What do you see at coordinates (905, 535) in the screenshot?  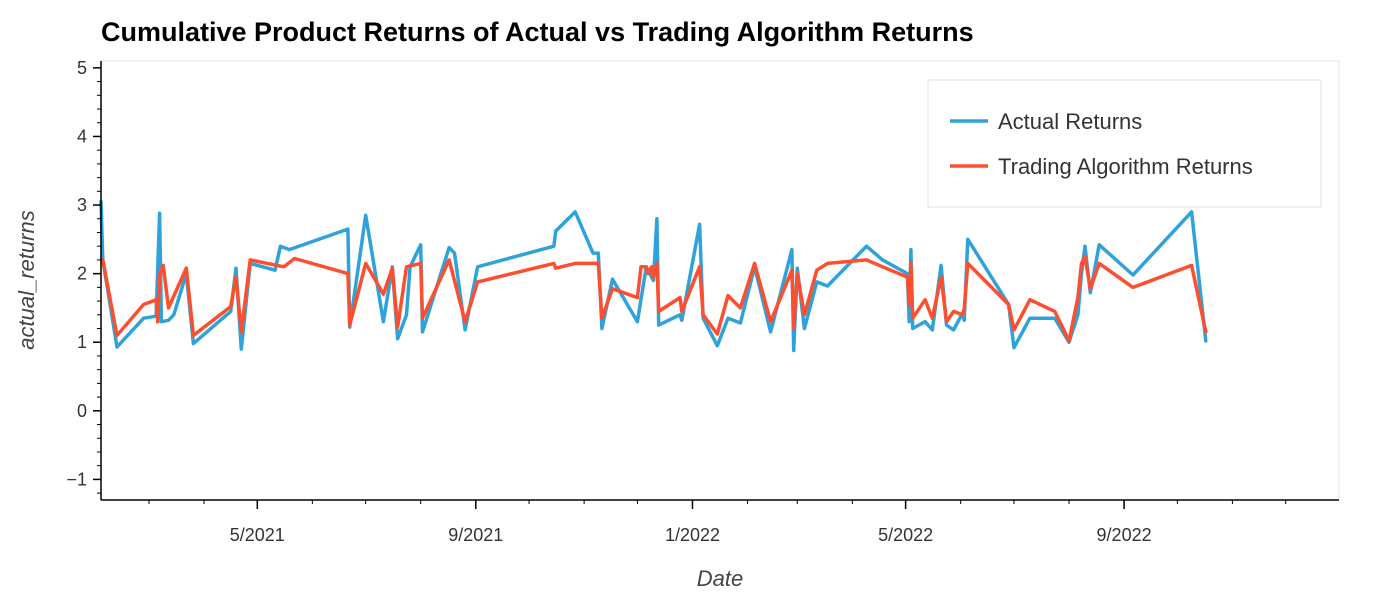 I see `x-tick-label: 5/2022` at bounding box center [905, 535].